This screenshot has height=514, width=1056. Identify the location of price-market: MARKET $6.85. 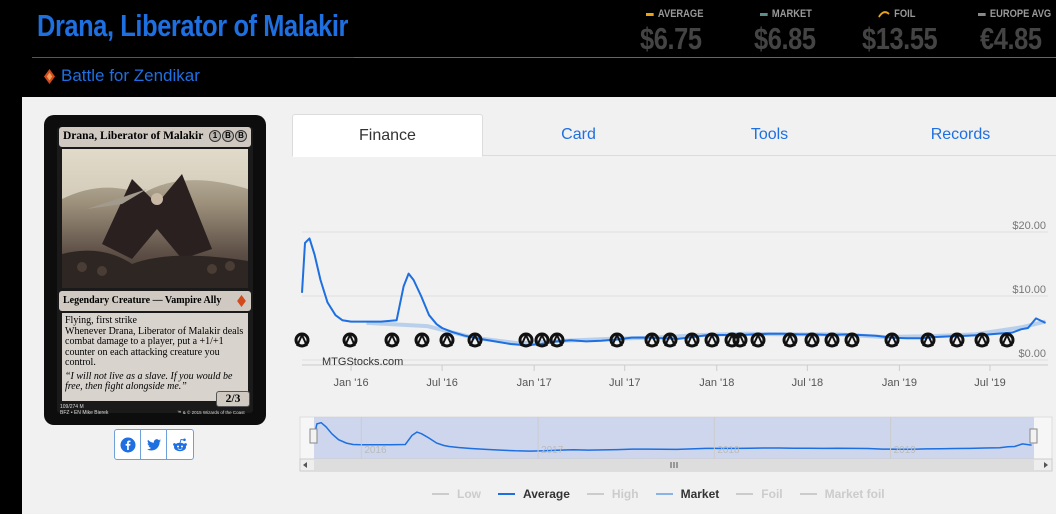
(791, 32).